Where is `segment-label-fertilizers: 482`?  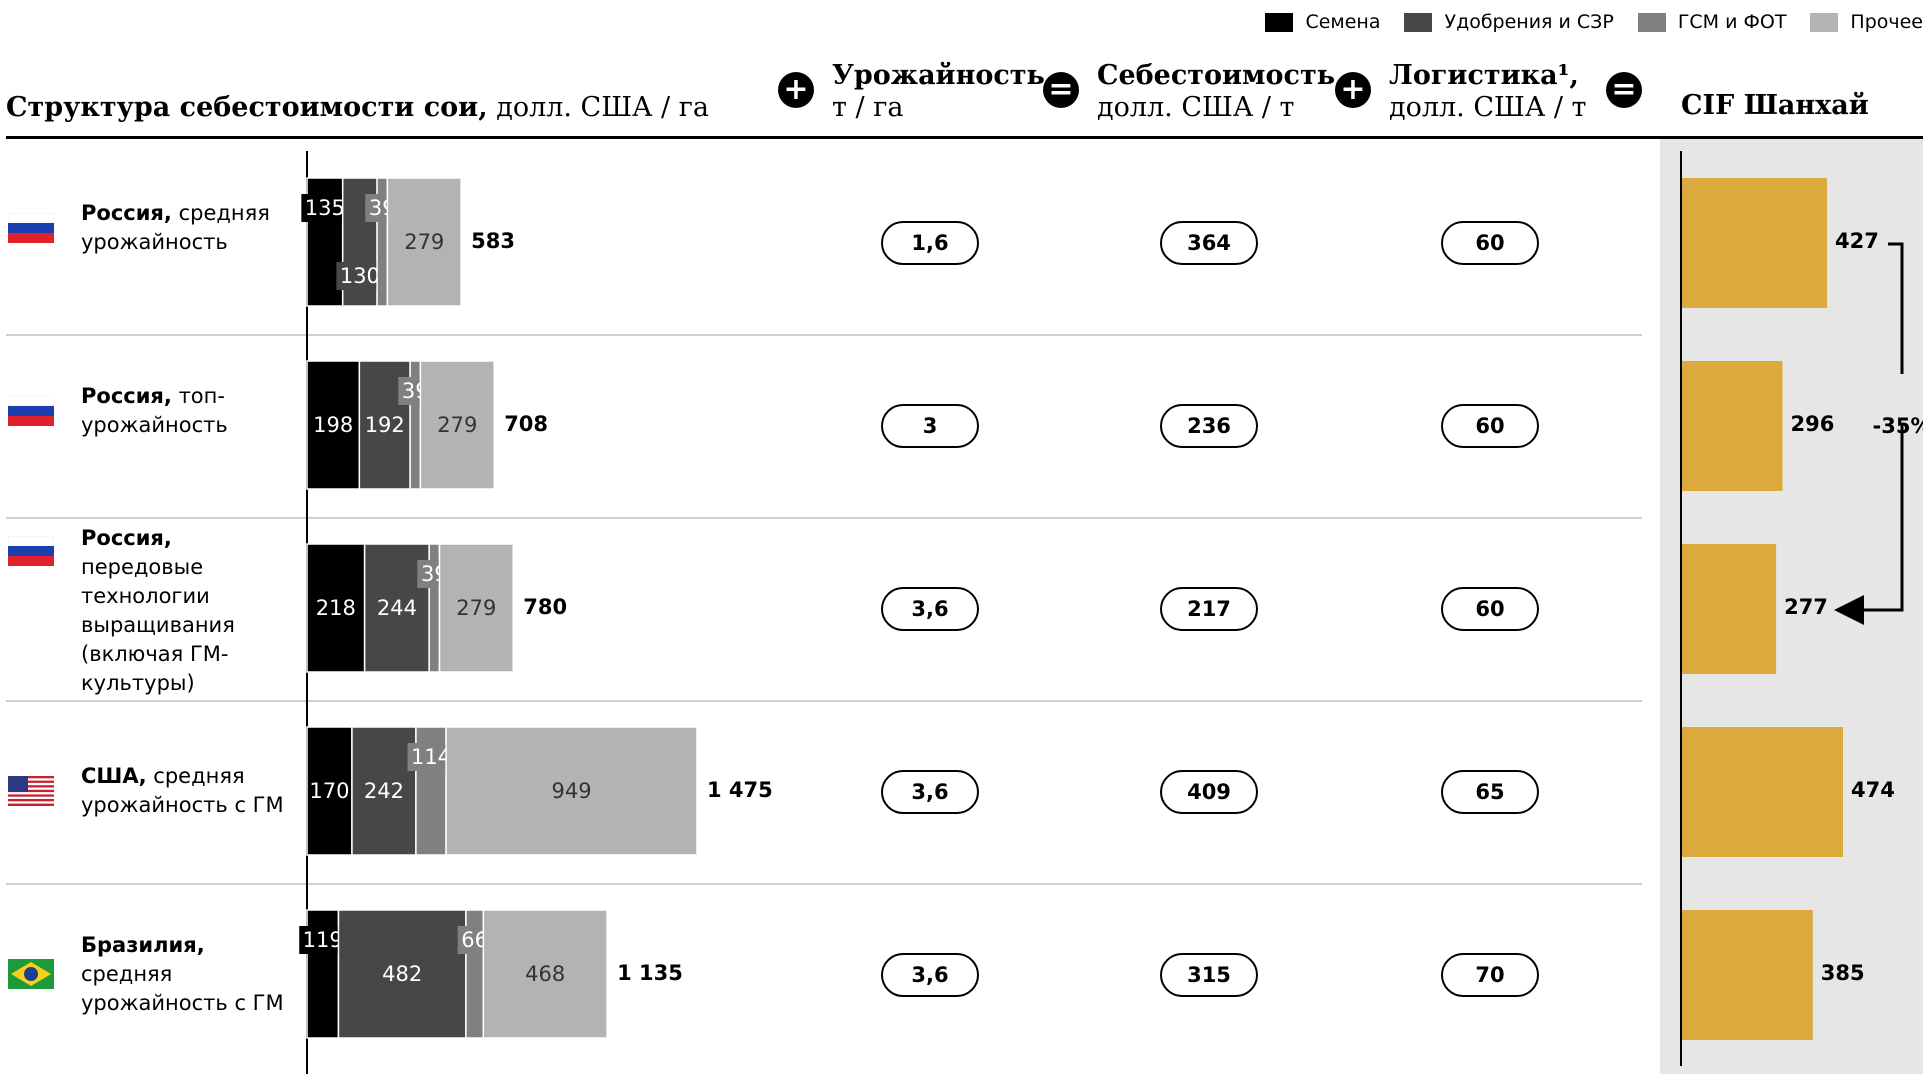 segment-label-fertilizers: 482 is located at coordinates (402, 974).